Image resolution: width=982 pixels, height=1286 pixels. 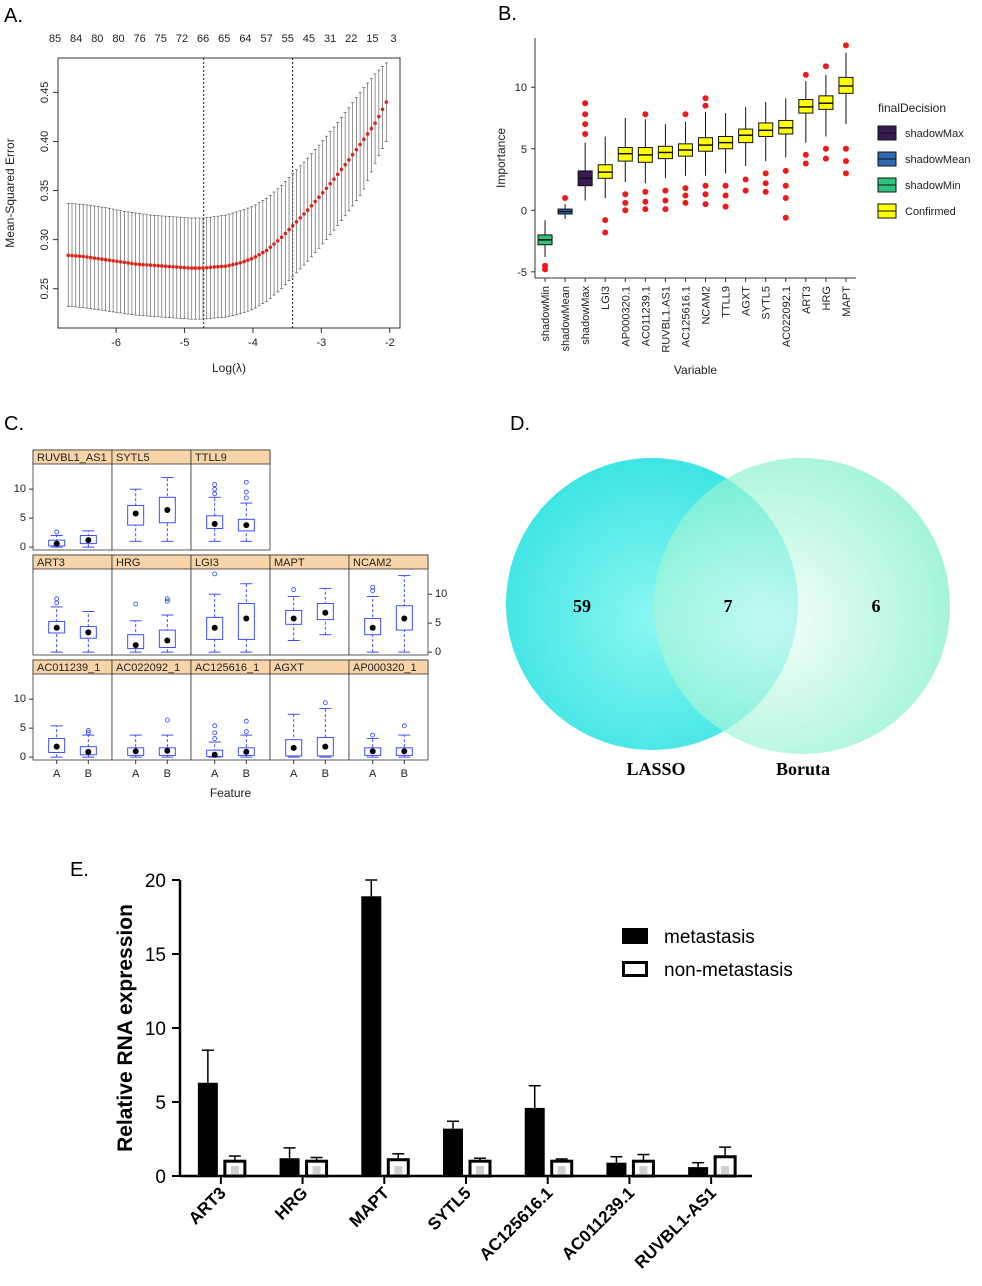 I want to click on facet-title: LGI3, so click(x=207, y=563).